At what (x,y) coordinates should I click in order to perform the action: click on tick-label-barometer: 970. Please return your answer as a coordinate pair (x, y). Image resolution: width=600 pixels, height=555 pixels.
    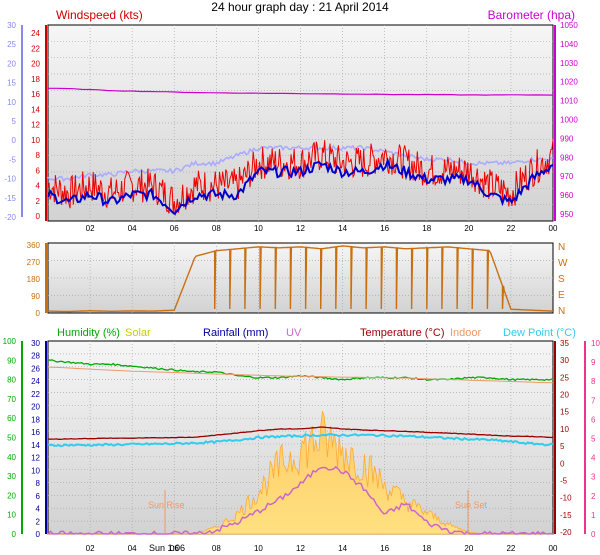
    Looking at the image, I should click on (567, 176).